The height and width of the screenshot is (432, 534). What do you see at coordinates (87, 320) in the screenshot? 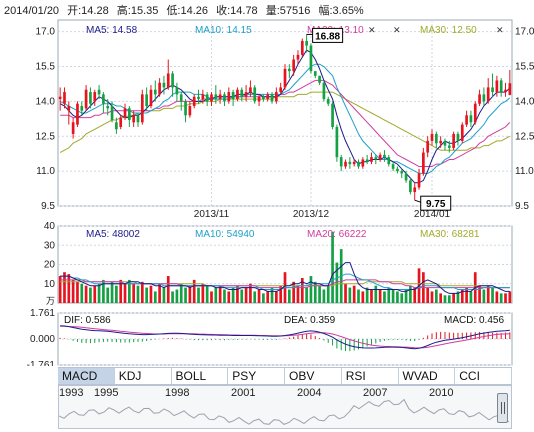
I see `macd-legend-entry: DIF: 0.586` at bounding box center [87, 320].